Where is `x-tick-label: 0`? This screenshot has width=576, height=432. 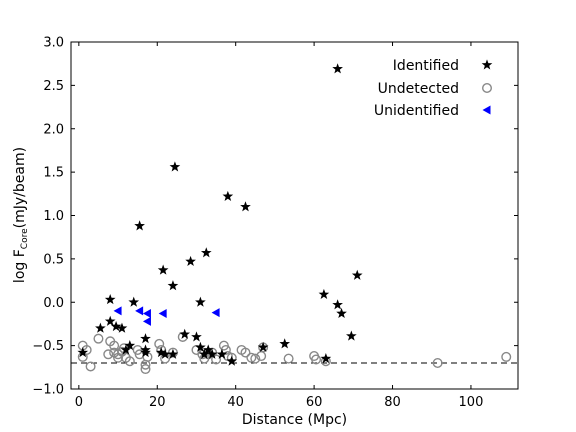 x-tick-label: 0 is located at coordinates (79, 402).